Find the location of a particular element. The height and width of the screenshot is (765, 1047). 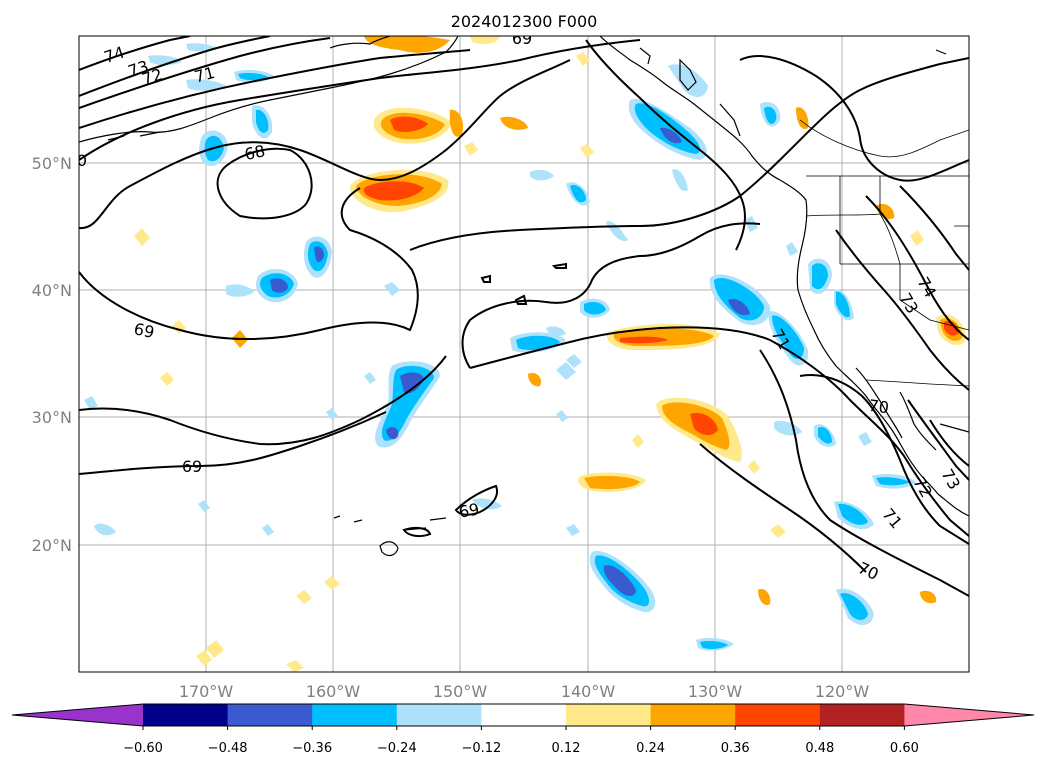

colorbar-tick-label: 0.24 is located at coordinates (650, 748).